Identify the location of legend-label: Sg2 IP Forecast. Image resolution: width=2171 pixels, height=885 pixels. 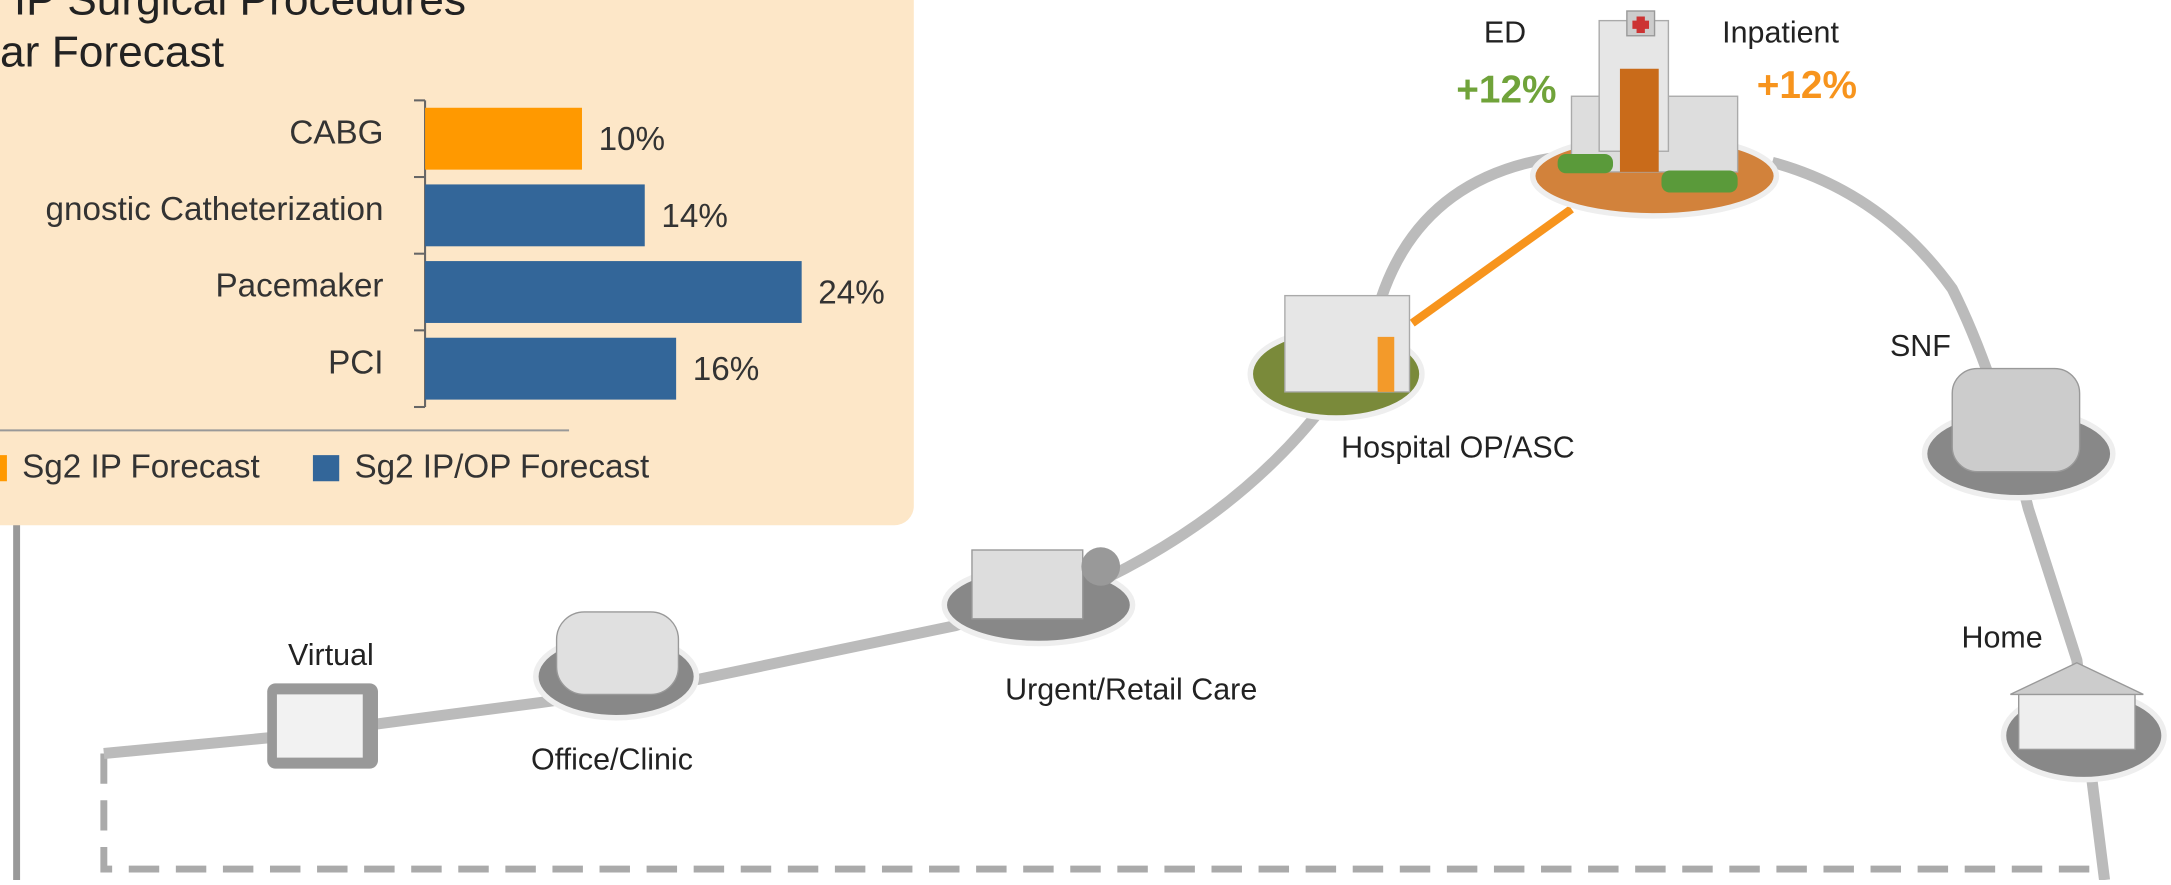
(141, 467).